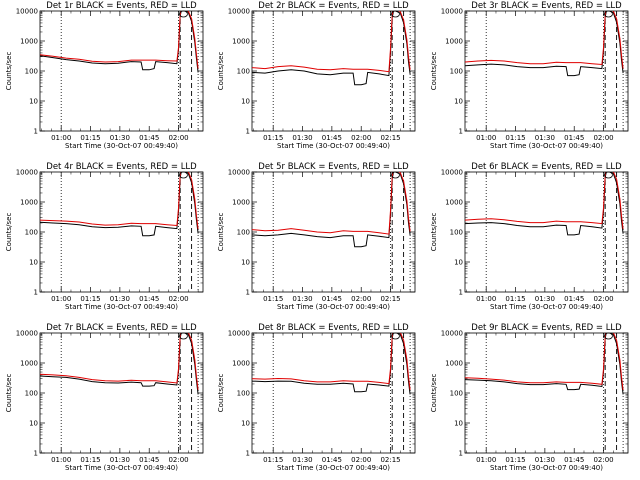 Image resolution: width=640 pixels, height=480 pixels. I want to click on panel-title: Det 7r BLACK = Events, RED = LLD, so click(121, 328).